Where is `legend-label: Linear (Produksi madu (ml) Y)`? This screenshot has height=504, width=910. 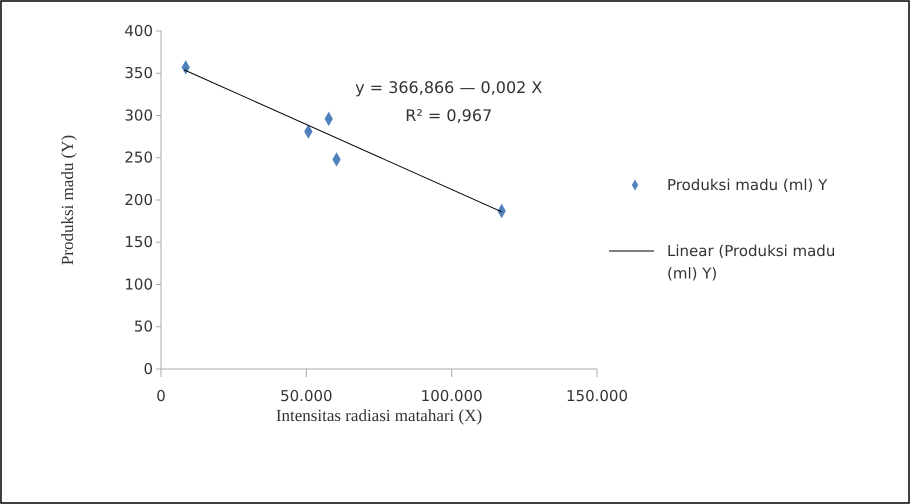
legend-label: Linear (Produksi madu (ml) Y) is located at coordinates (751, 262).